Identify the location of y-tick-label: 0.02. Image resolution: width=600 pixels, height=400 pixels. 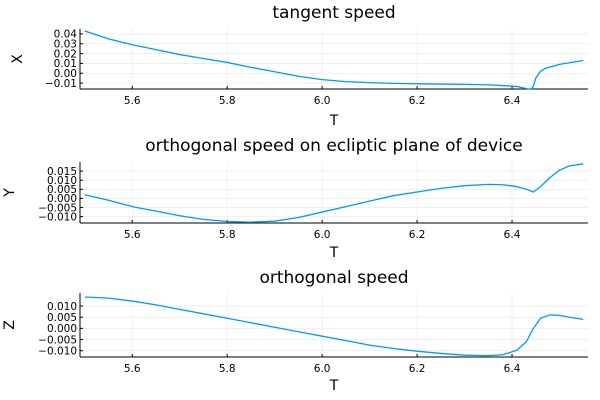
(65, 54).